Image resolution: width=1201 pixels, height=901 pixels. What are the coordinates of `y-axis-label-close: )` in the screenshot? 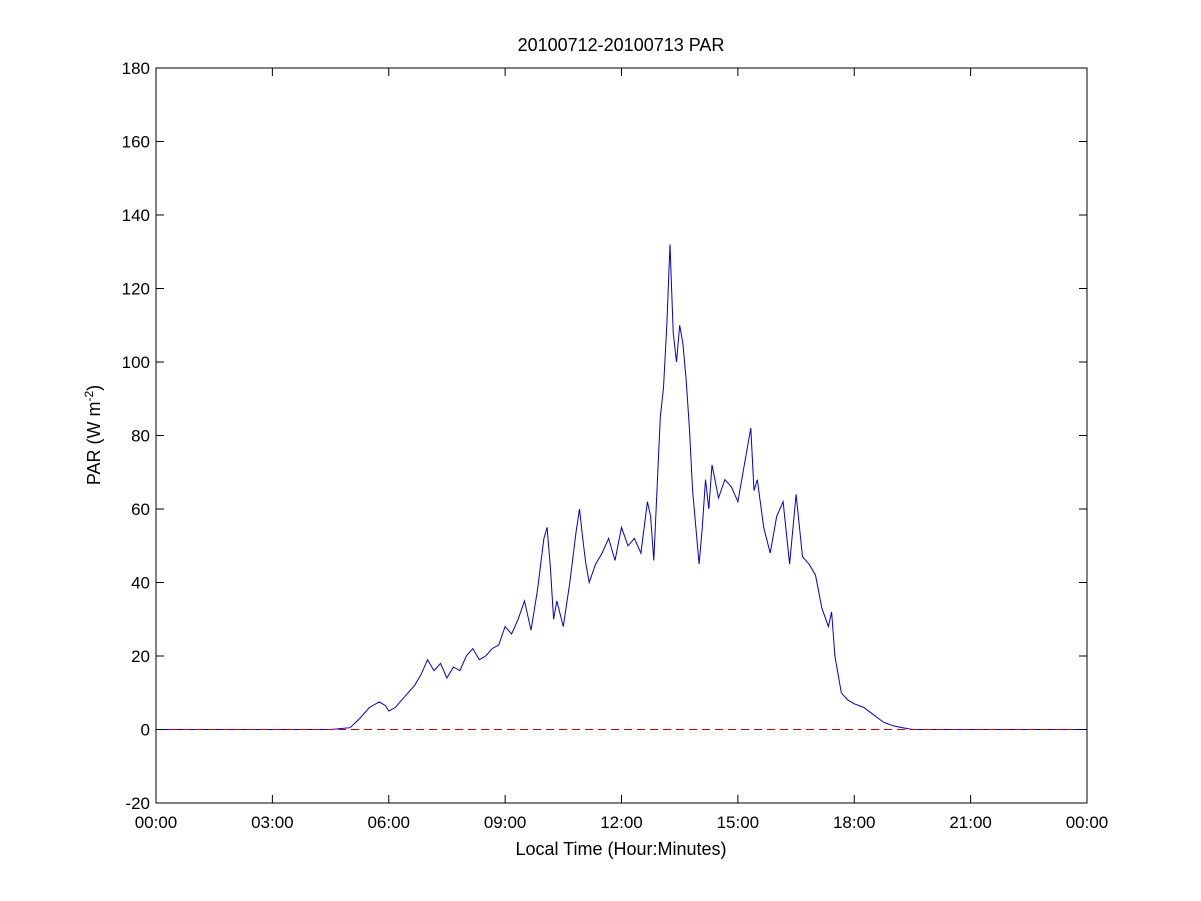 It's located at (94, 388).